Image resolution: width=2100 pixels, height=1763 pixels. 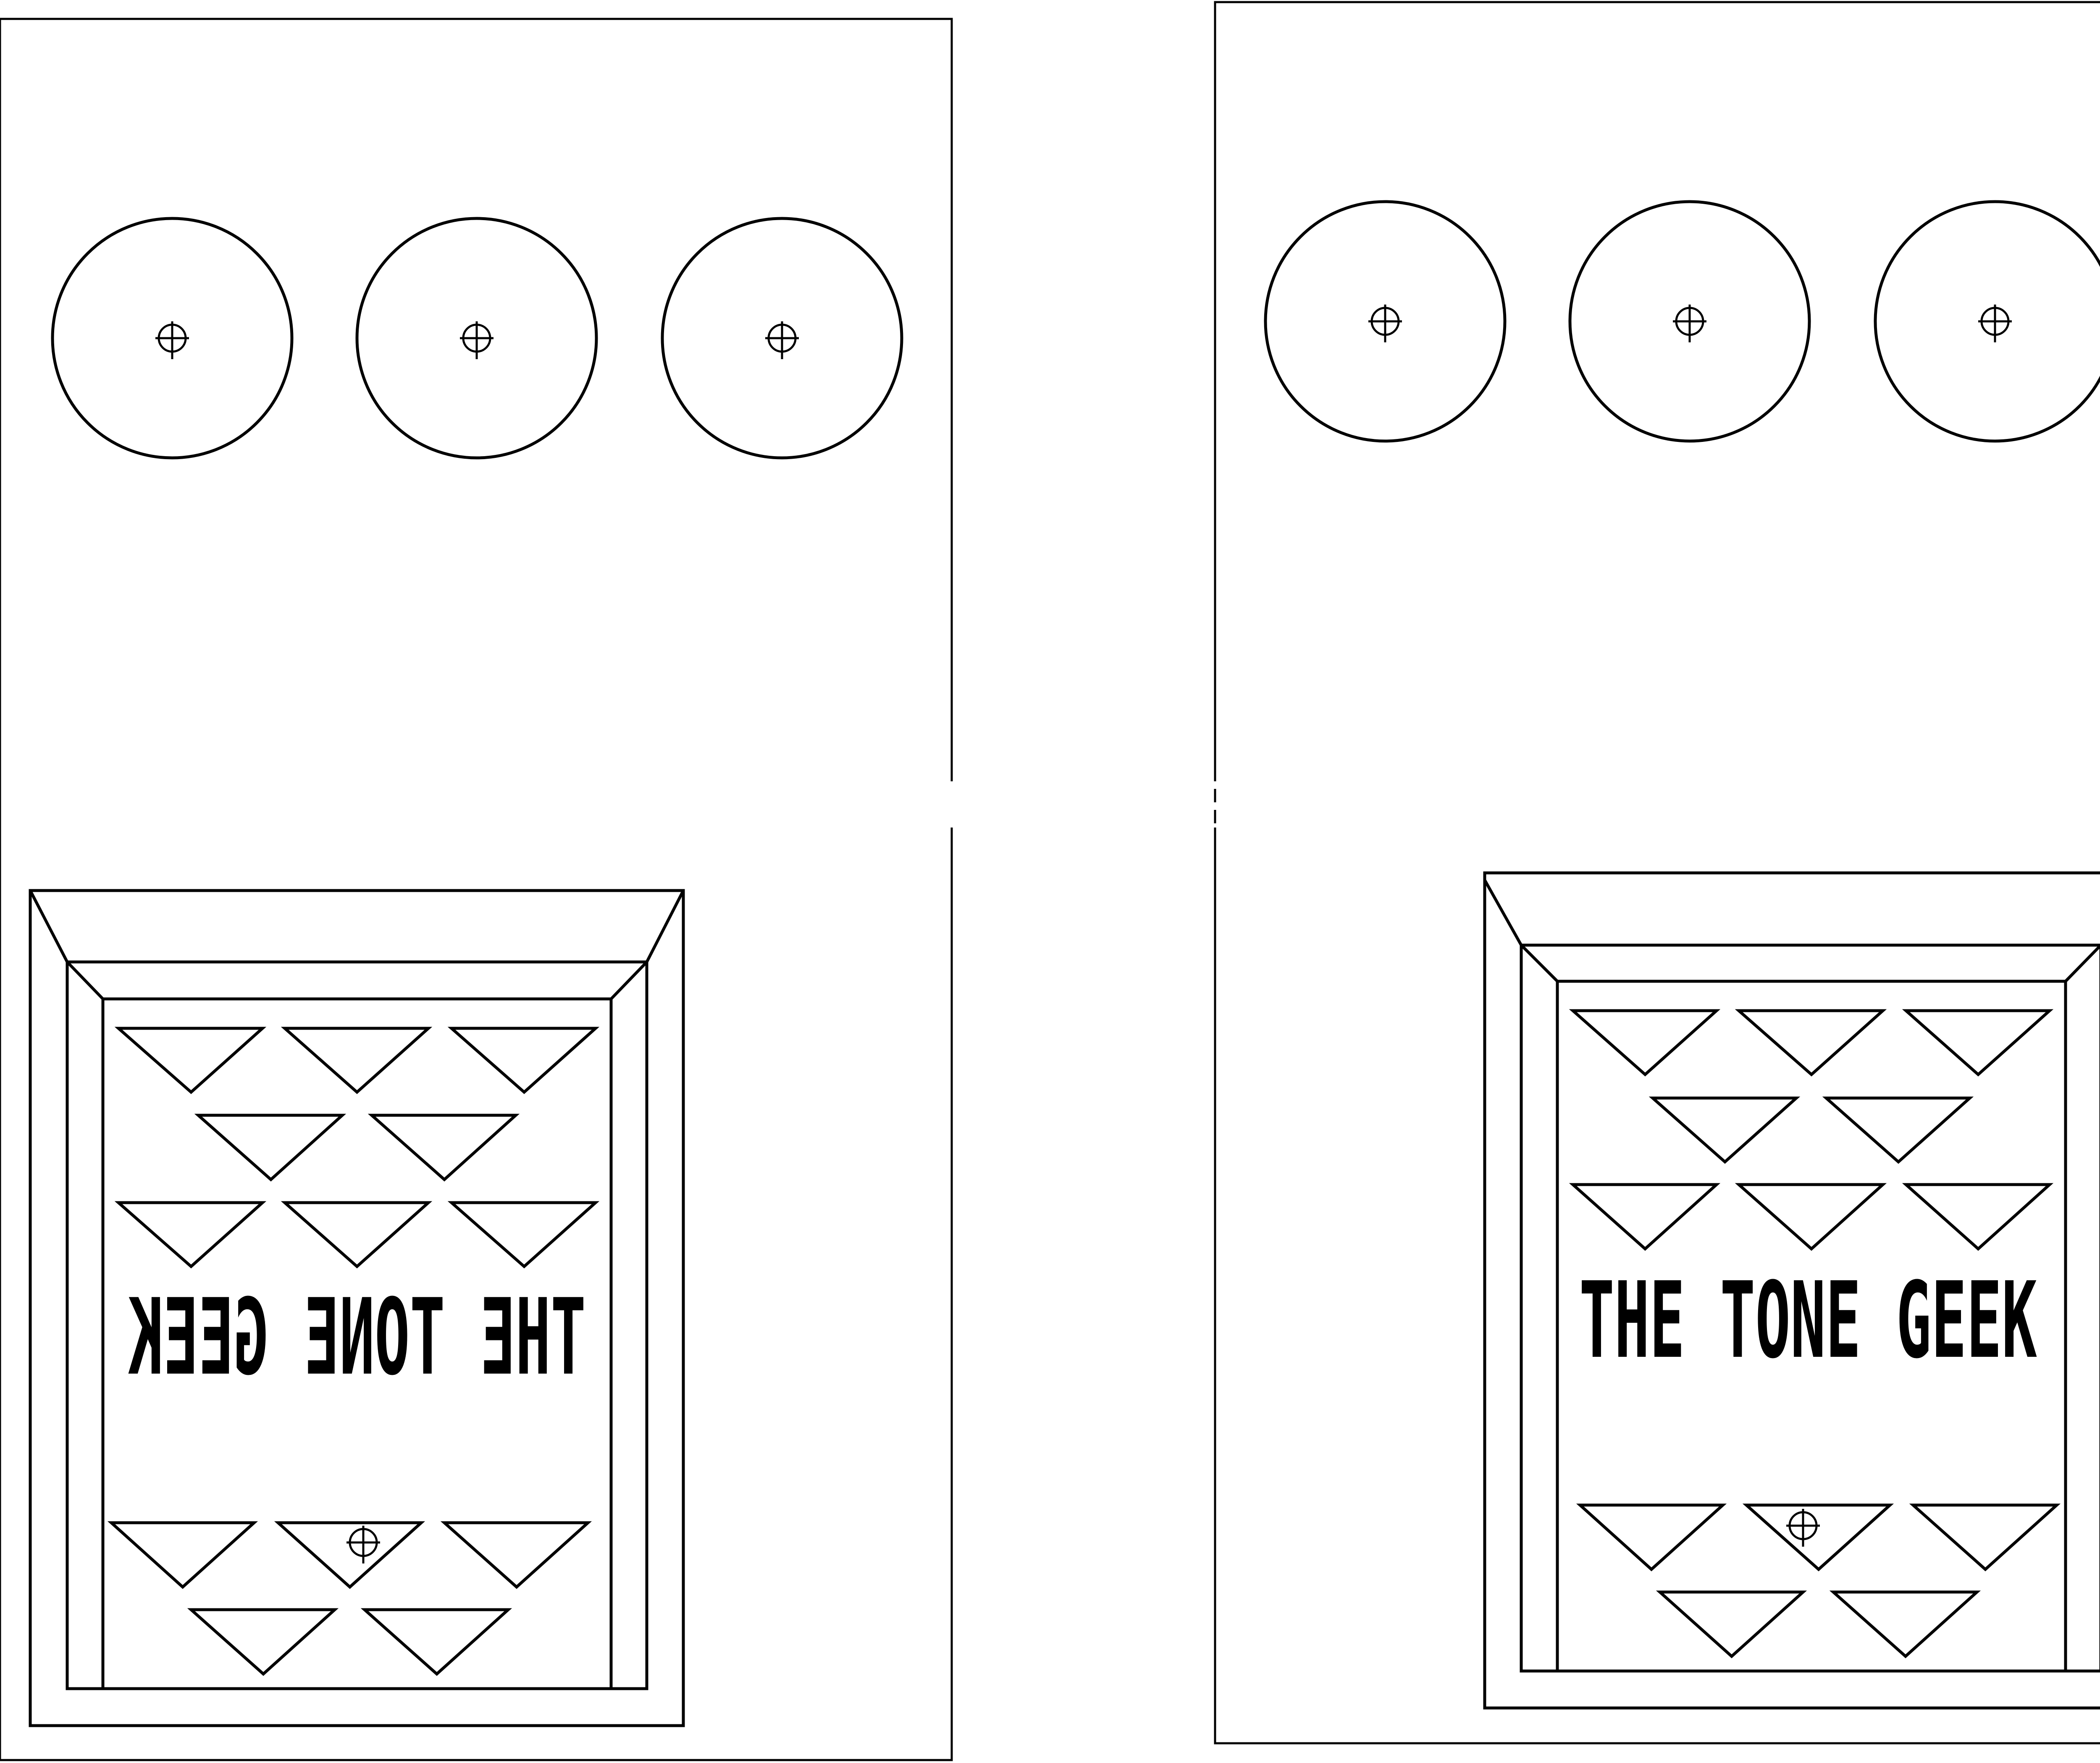 What do you see at coordinates (1811, 1130) in the screenshot?
I see `right-triangles-top` at bounding box center [1811, 1130].